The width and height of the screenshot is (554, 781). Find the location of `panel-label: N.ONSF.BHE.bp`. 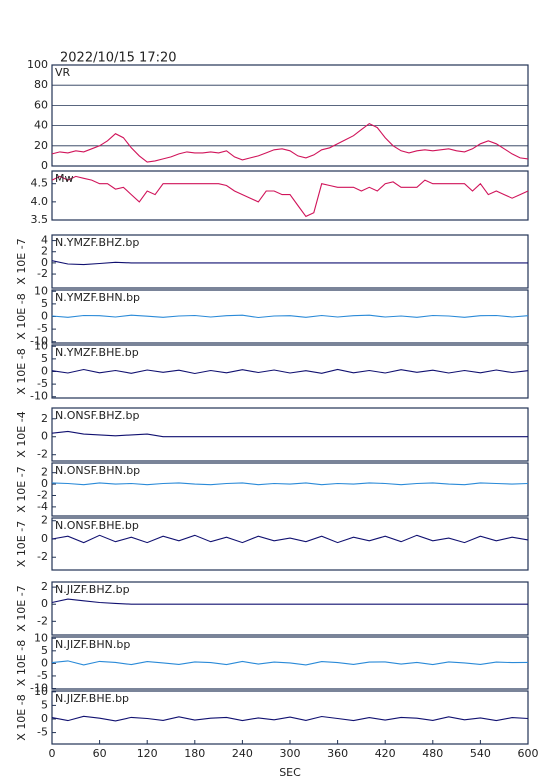

panel-label: N.ONSF.BHE.bp is located at coordinates (97, 525).